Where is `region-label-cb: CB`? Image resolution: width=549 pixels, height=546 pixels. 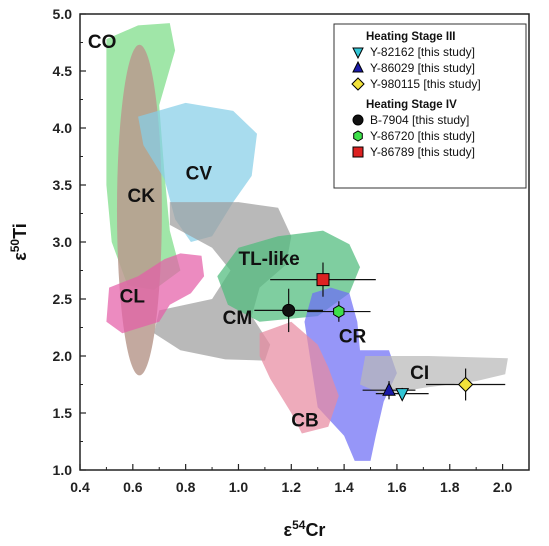
region-label-cb: CB is located at coordinates (304, 421).